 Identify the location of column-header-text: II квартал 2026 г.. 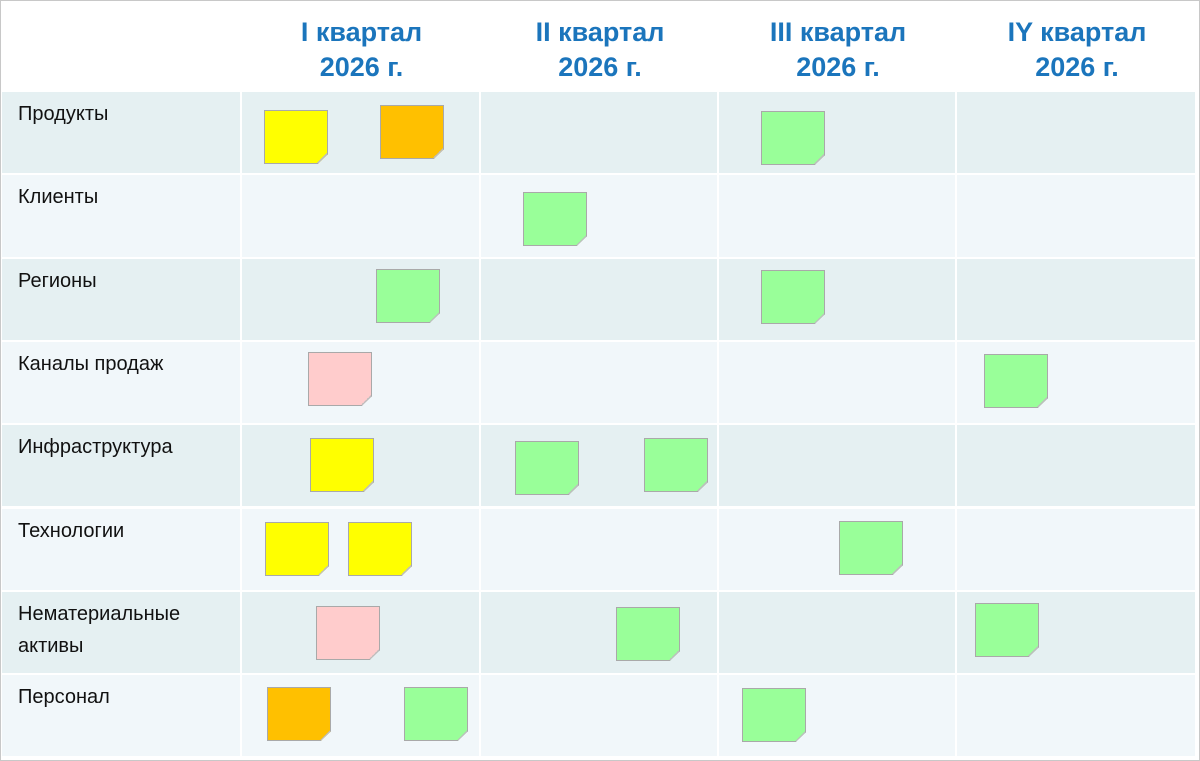
(600, 49).